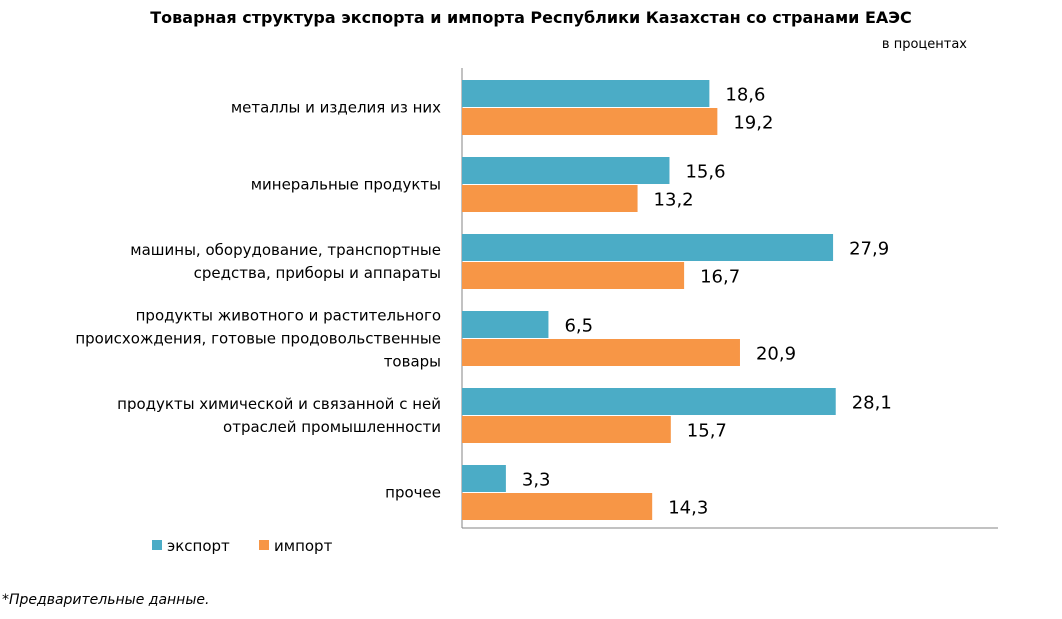  What do you see at coordinates (346, 185) in the screenshot?
I see `category-label-1-line-0: минеральные продукты` at bounding box center [346, 185].